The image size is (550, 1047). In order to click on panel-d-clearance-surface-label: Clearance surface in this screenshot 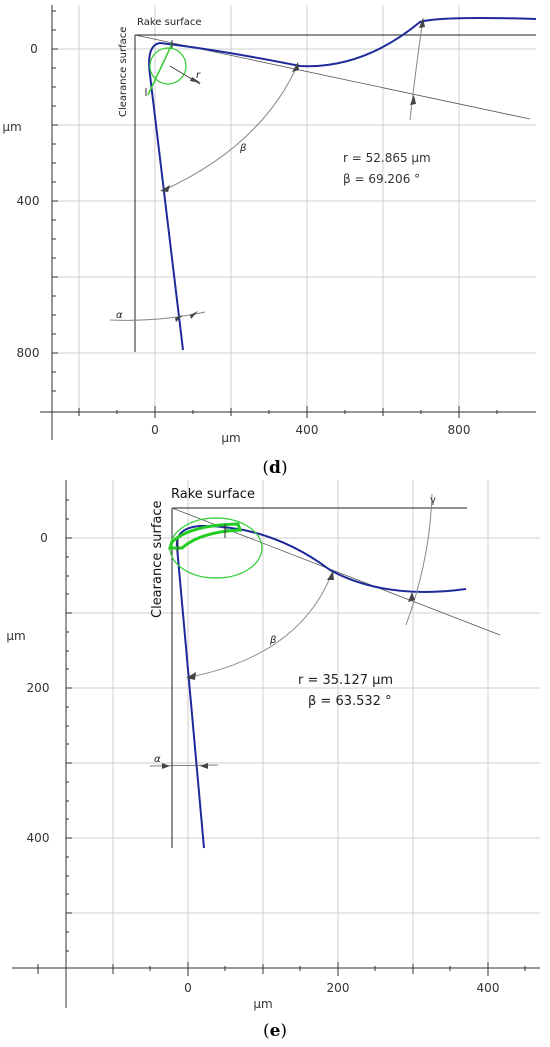, I will do `click(123, 72)`.